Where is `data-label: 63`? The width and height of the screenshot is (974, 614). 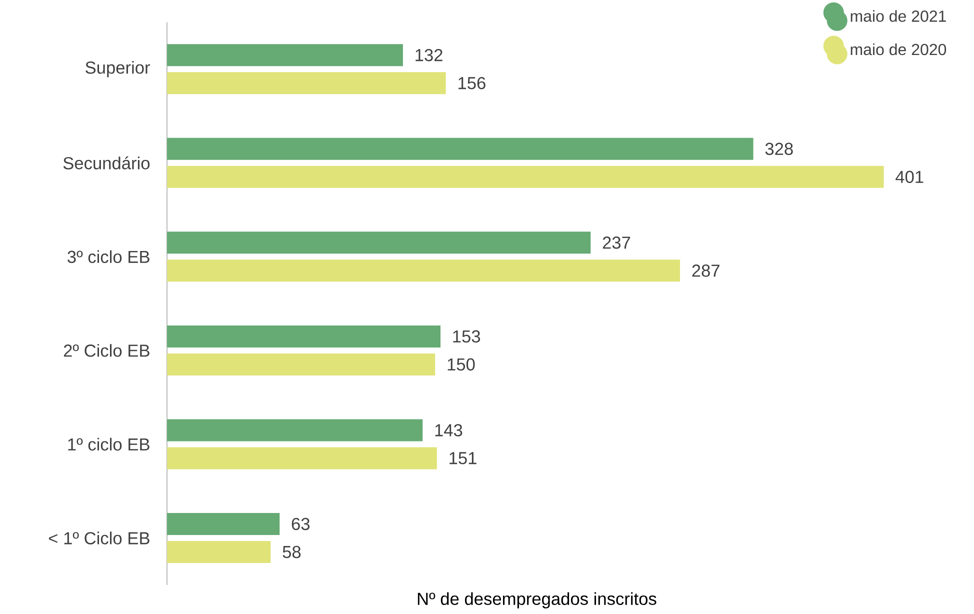
data-label: 63 is located at coordinates (301, 524).